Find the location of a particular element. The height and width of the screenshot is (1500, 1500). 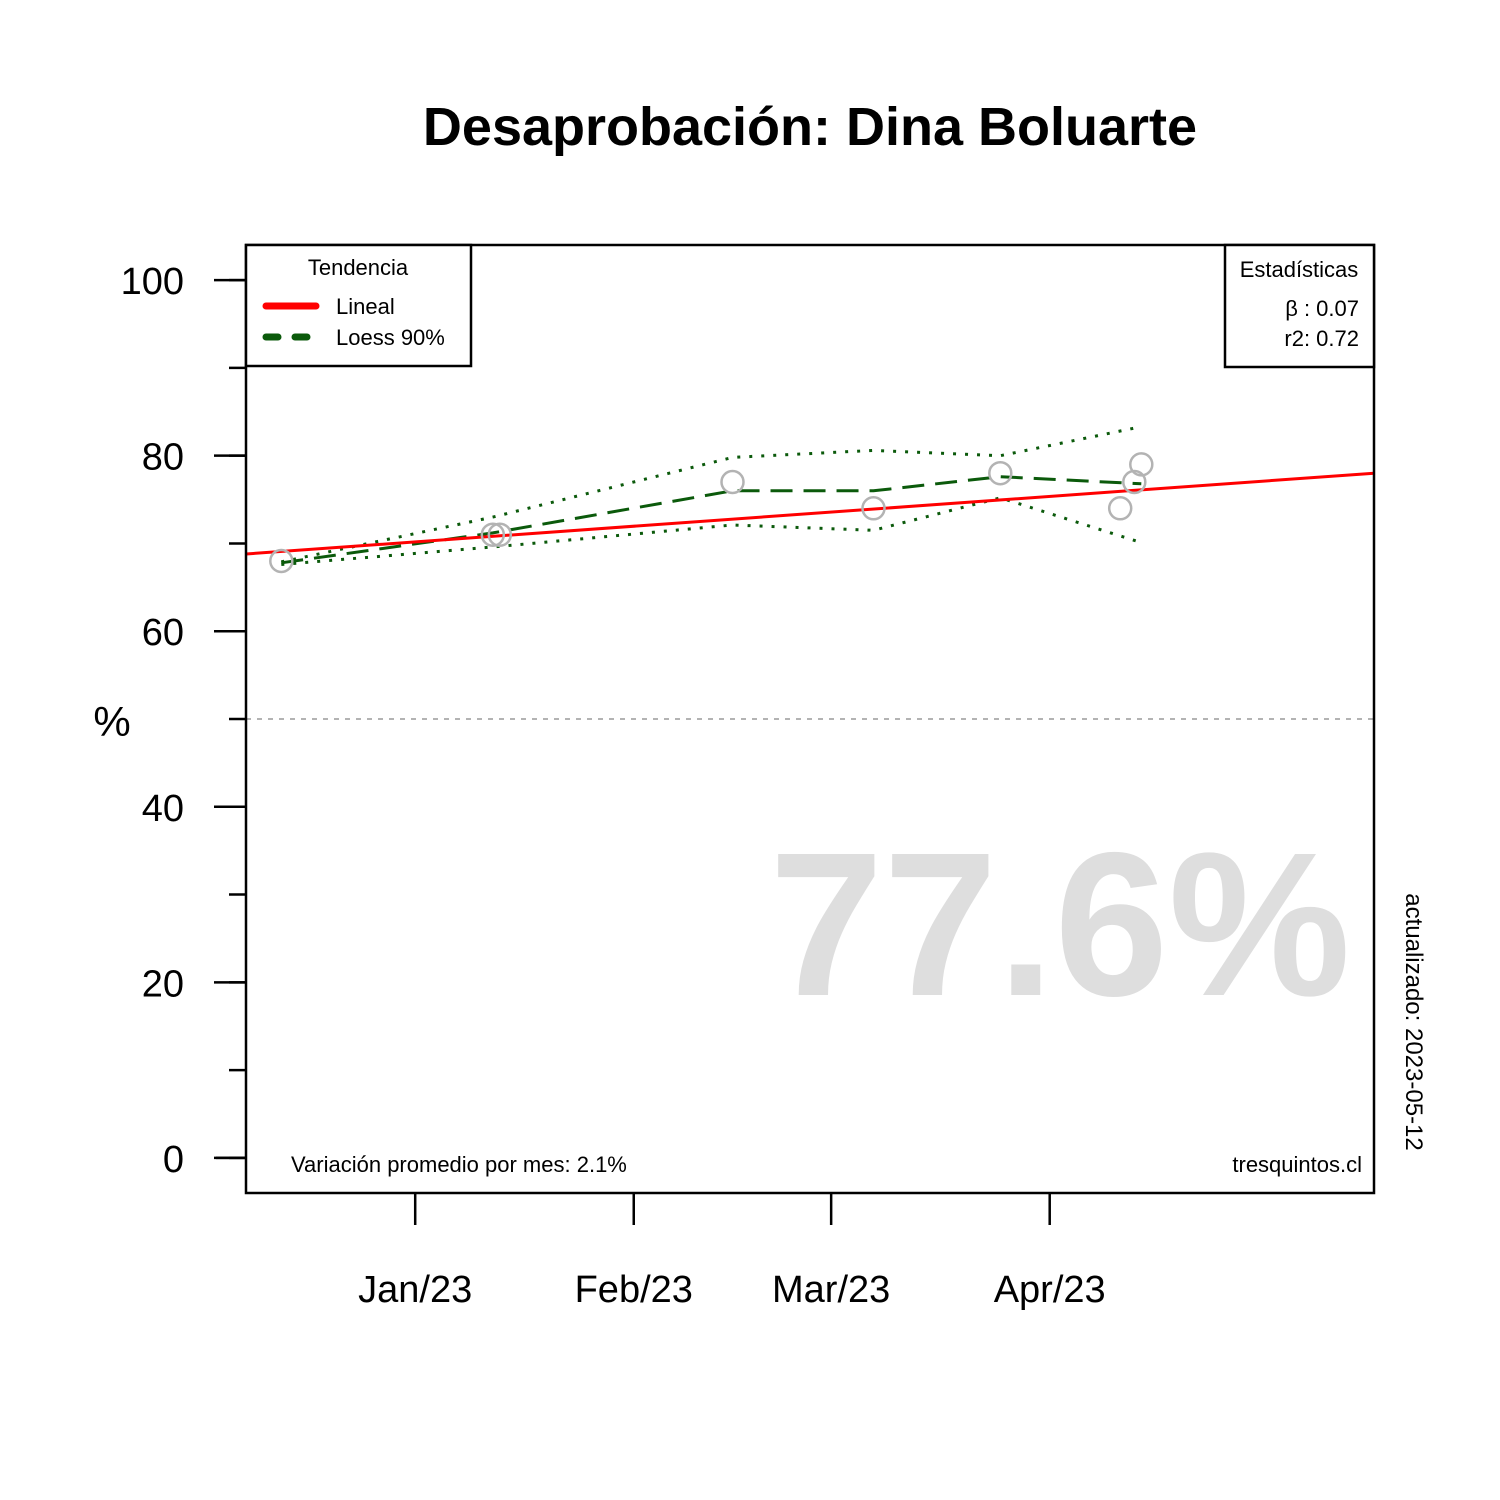

big-value-watermark: 77.6% is located at coordinates (1059, 924).